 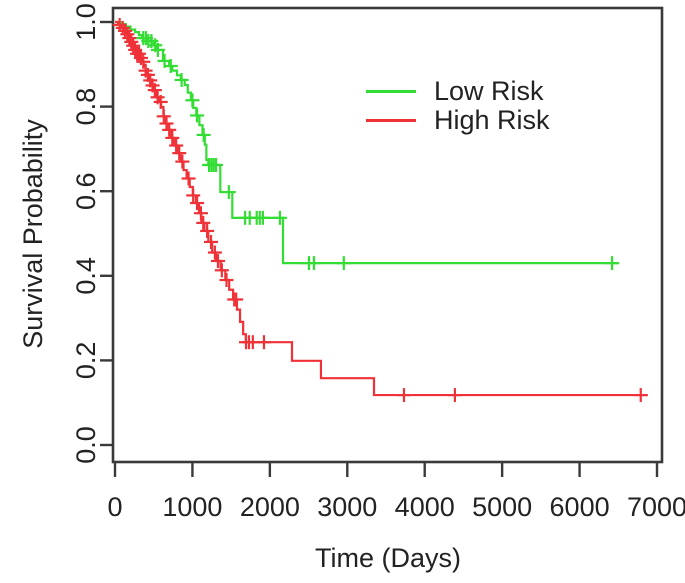 I want to click on y-tick-label: 0.4, so click(x=86, y=276).